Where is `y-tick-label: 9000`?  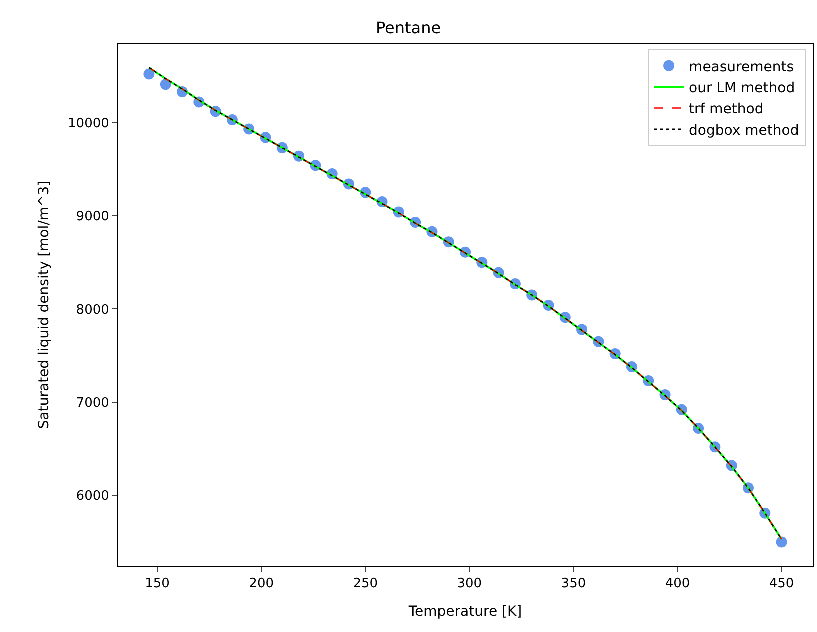 y-tick-label: 9000 is located at coordinates (93, 217).